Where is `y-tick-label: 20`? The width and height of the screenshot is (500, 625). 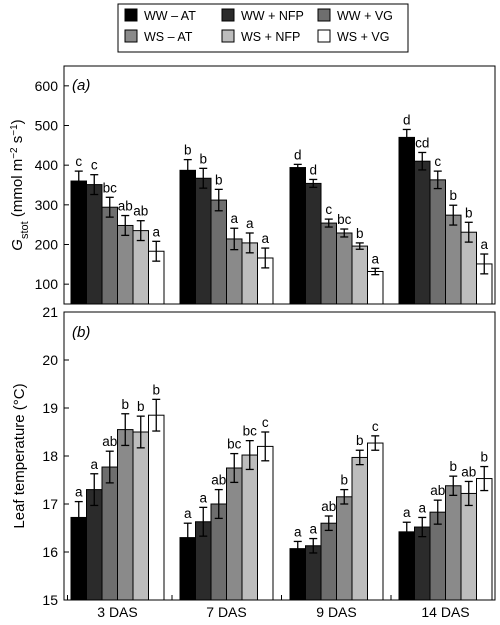 y-tick-label: 20 is located at coordinates (50, 360).